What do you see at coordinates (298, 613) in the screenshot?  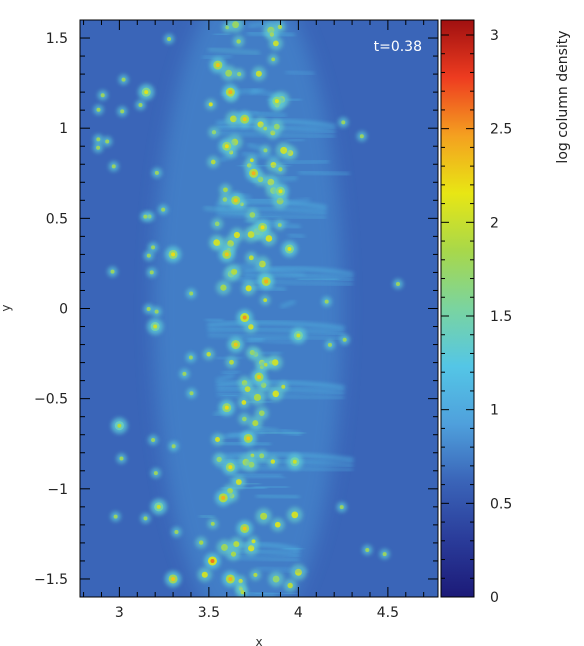 I see `x-tick-label: 4` at bounding box center [298, 613].